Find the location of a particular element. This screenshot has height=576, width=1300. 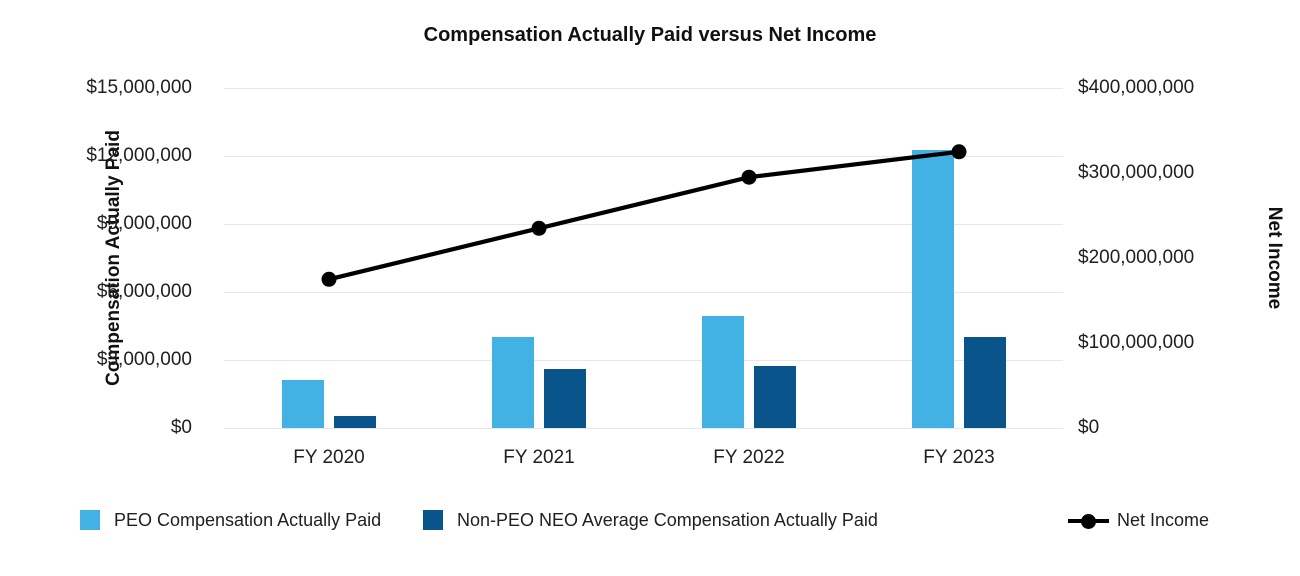

right-axis-title: Net Income is located at coordinates (1274, 258).